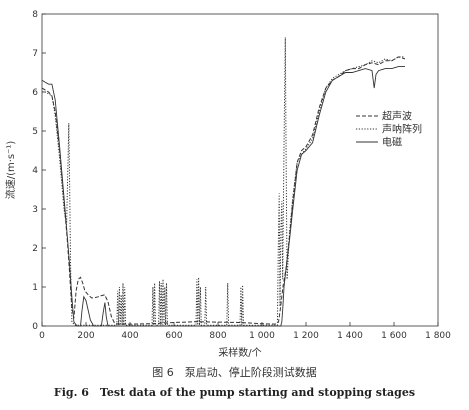 The height and width of the screenshot is (410, 469). What do you see at coordinates (35, 327) in the screenshot?
I see `y-tick-label: 0` at bounding box center [35, 327].